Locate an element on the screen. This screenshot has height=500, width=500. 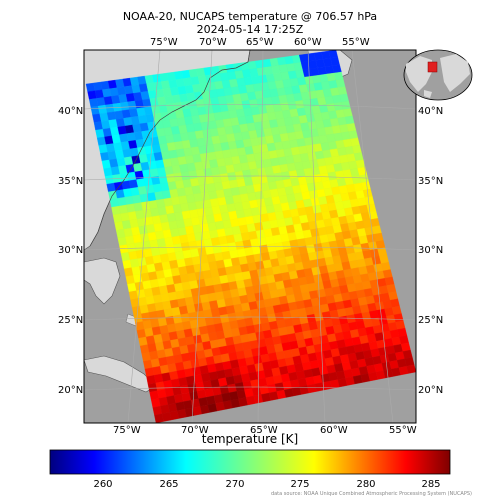
lat-tick-right: 25°N is located at coordinates (431, 320).